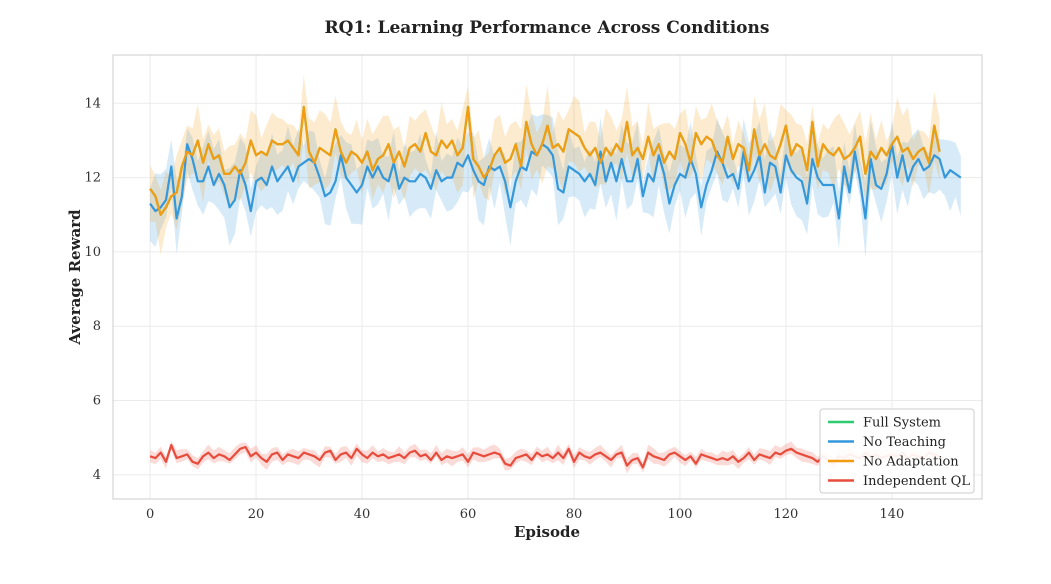 This screenshot has height=584, width=1051. I want to click on series-line-independent-ql, so click(544, 456).